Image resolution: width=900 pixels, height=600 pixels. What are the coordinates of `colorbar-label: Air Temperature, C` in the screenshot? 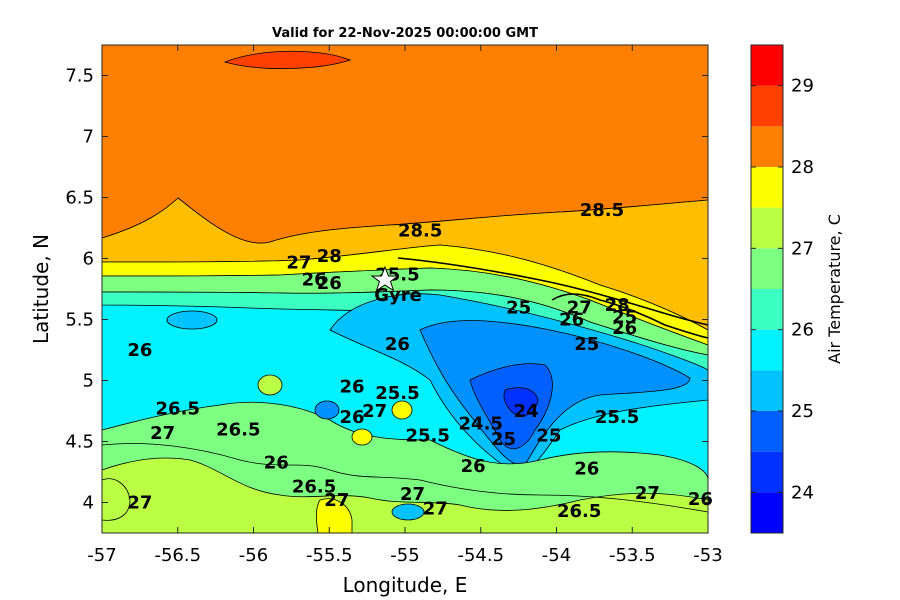 It's located at (834, 289).